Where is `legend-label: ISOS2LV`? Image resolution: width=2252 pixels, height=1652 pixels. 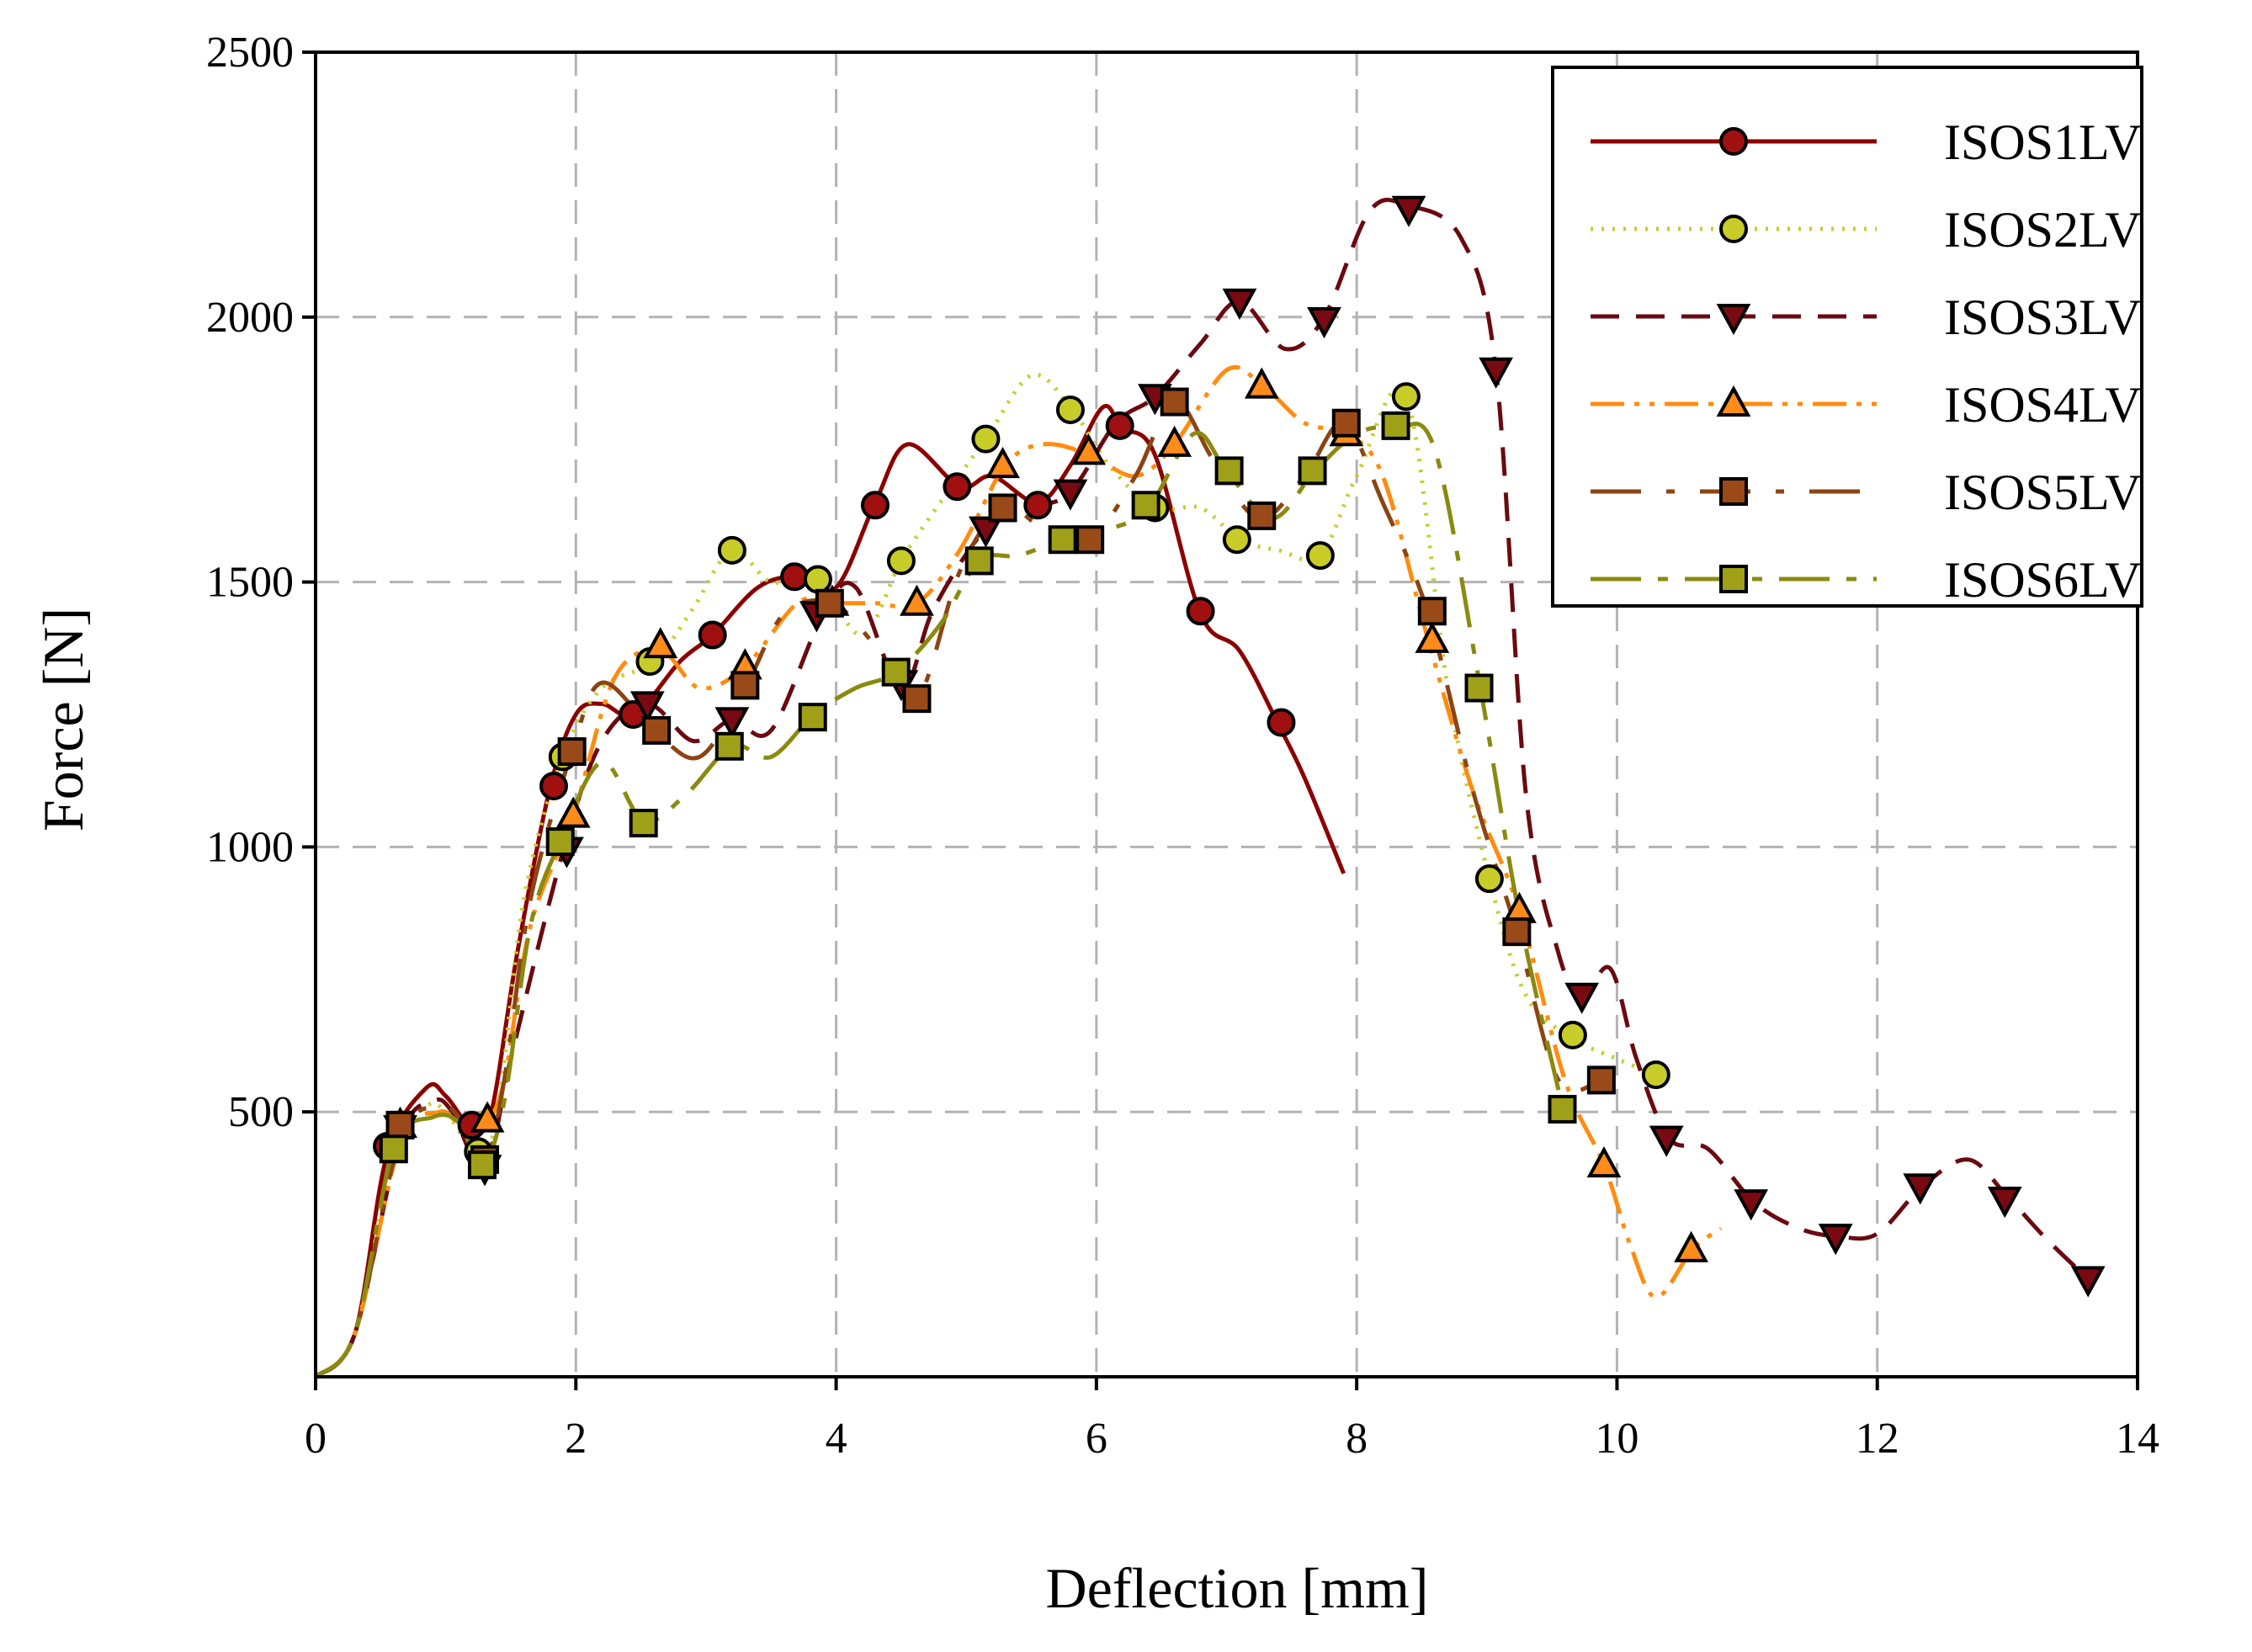 legend-label: ISOS2LV is located at coordinates (2043, 230).